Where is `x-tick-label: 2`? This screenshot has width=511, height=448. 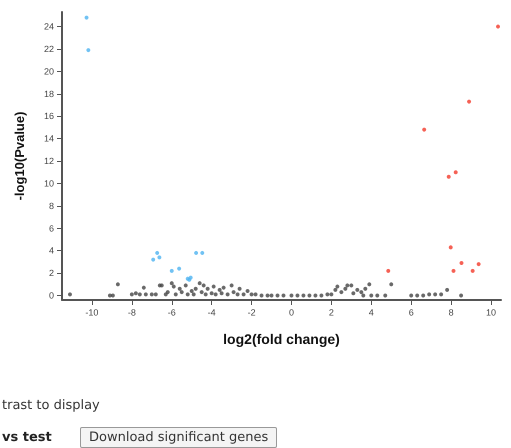
x-tick-label: 2 is located at coordinates (331, 313).